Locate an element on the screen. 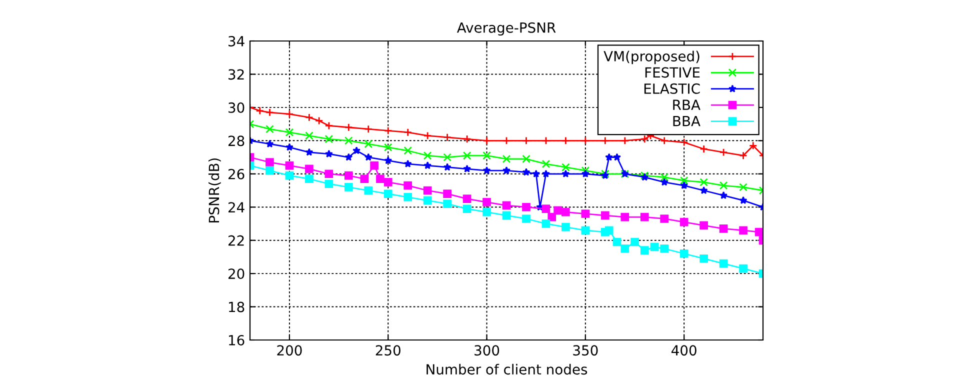 The width and height of the screenshot is (968, 388). x-tick-label: 350 is located at coordinates (585, 350).